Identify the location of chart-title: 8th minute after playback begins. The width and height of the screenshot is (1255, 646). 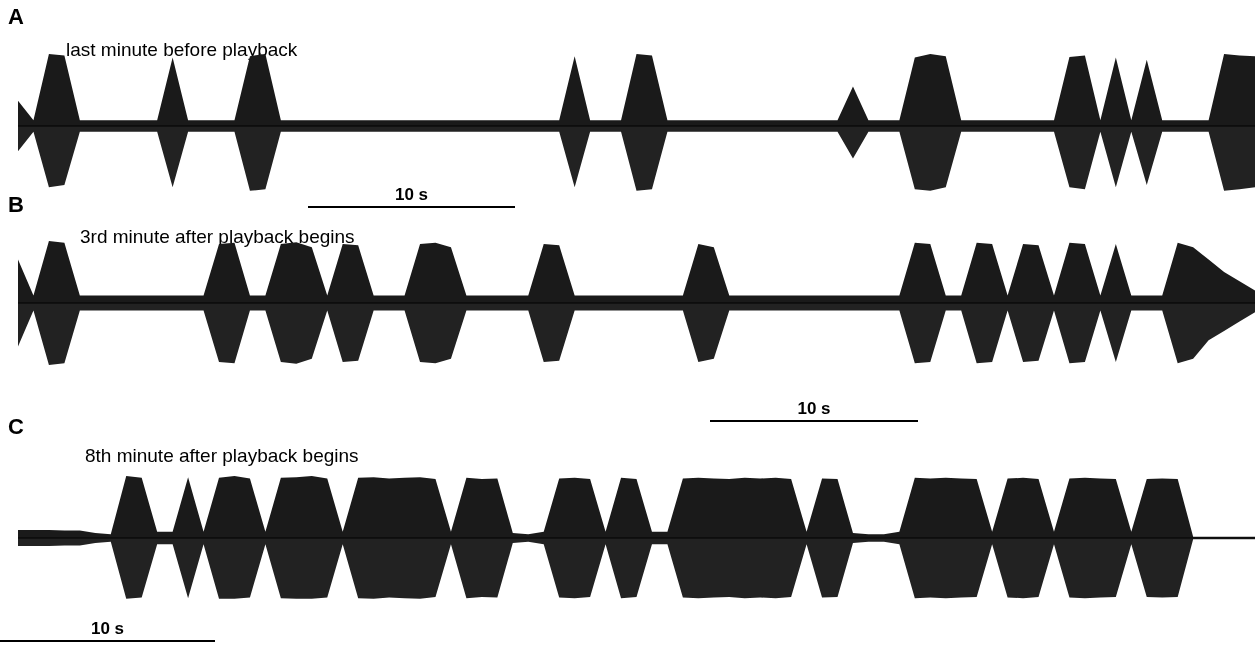
(222, 455).